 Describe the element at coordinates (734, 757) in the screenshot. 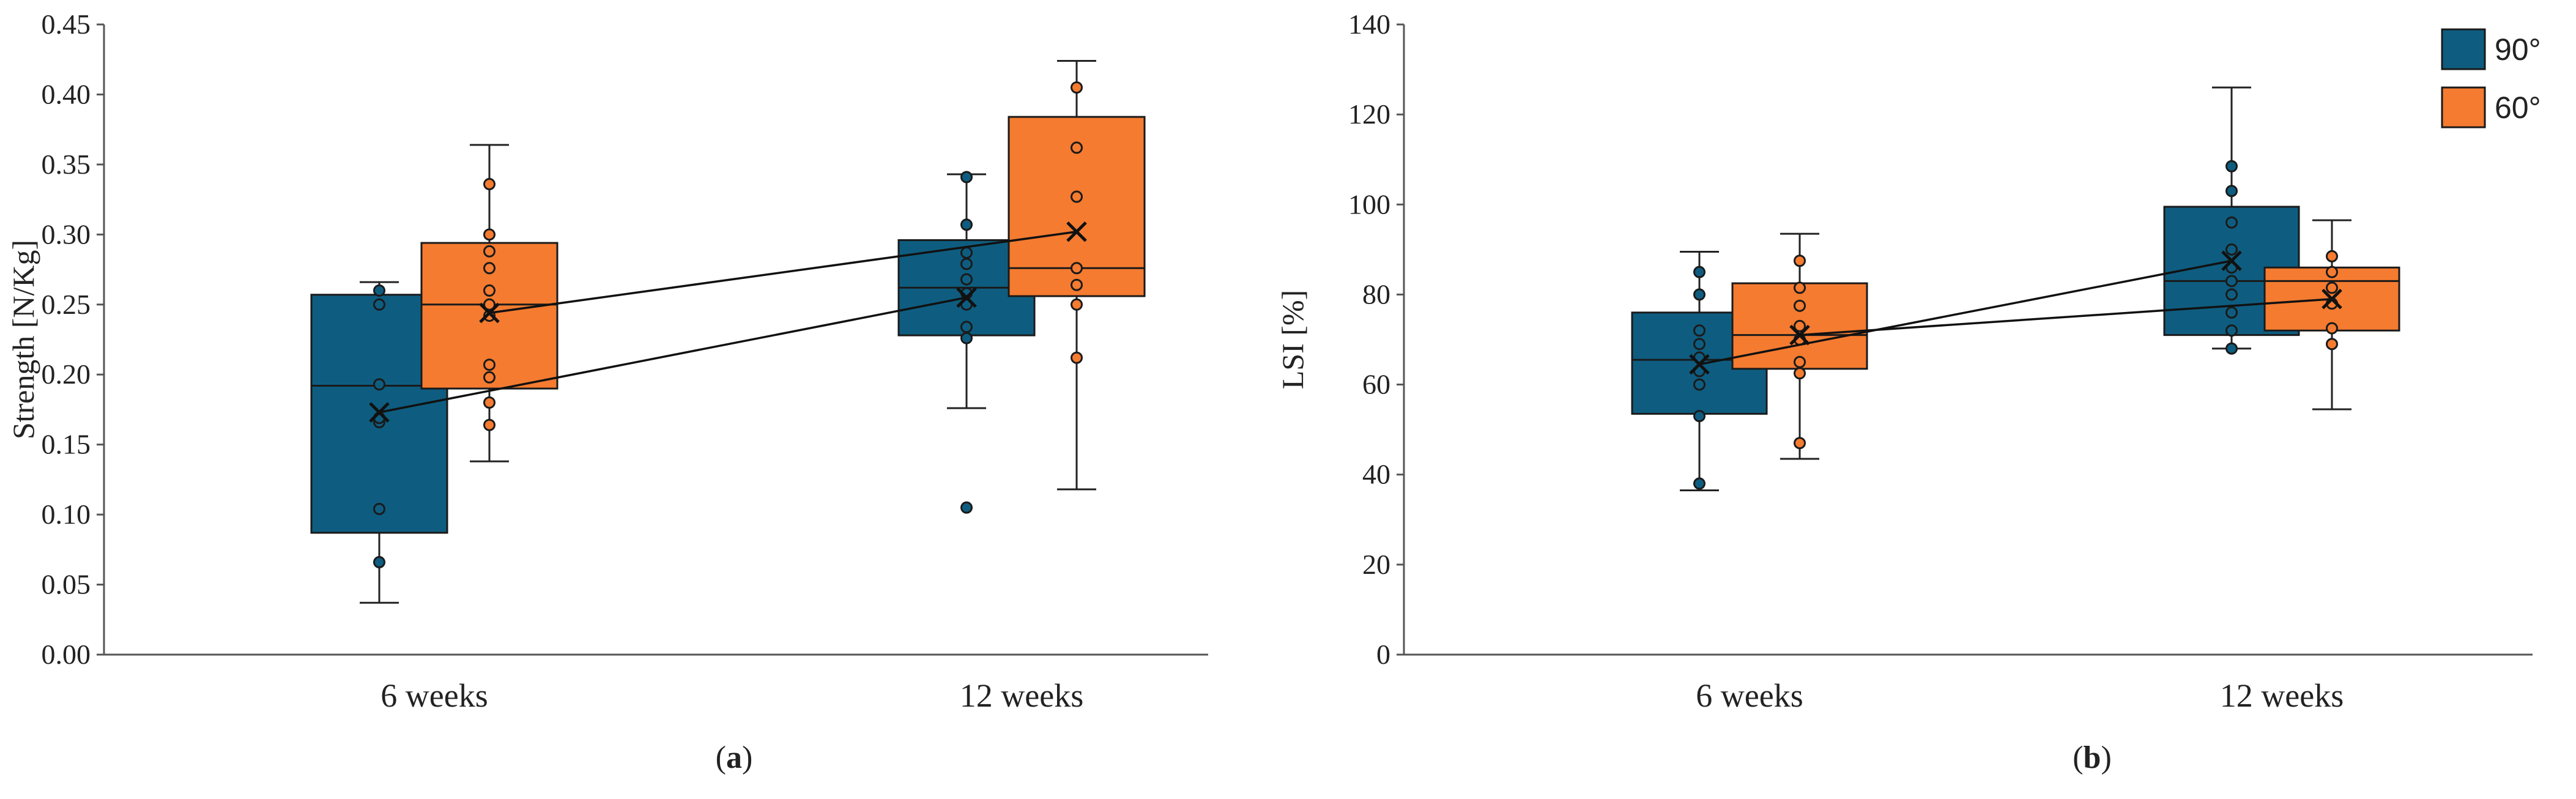

I see `panel-label: (a)` at that location.